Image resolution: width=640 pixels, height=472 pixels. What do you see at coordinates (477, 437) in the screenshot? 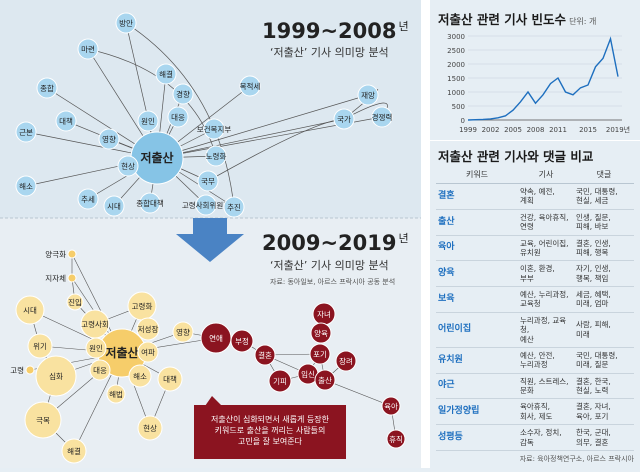
I see `keyword-cell: 성평등` at bounding box center [477, 437].